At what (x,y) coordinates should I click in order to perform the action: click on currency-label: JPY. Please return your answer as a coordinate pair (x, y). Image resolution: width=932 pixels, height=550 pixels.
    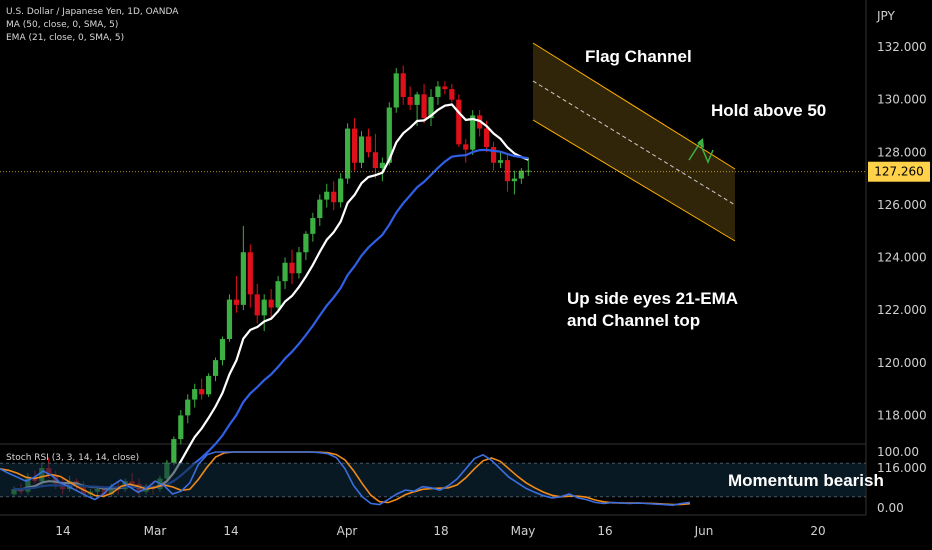
    Looking at the image, I should click on (886, 16).